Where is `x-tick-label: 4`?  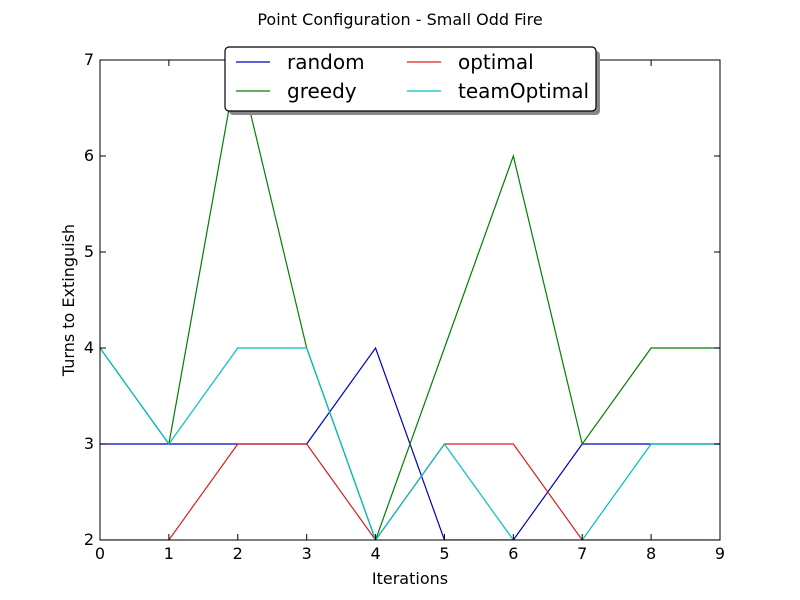 x-tick-label: 4 is located at coordinates (375, 553).